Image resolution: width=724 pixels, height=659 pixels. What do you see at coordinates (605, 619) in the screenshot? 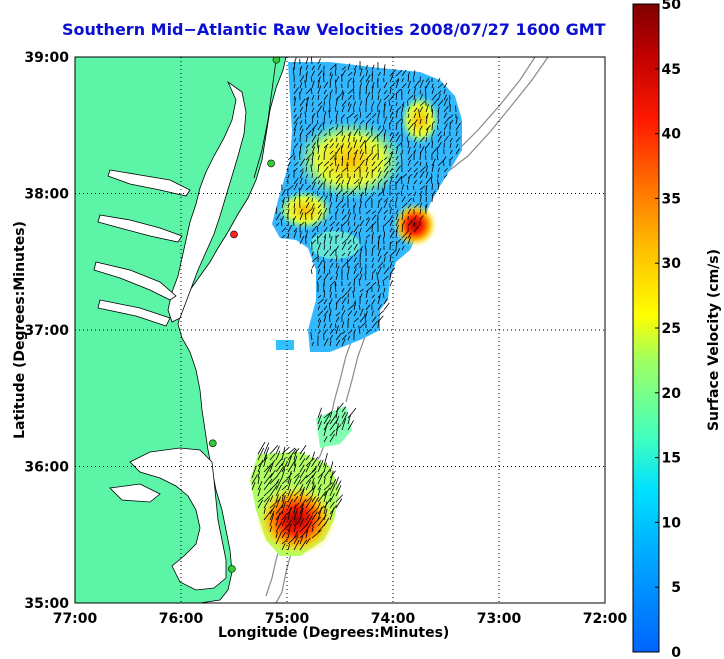
I see `lon-tick-label: 72:00` at bounding box center [605, 619].